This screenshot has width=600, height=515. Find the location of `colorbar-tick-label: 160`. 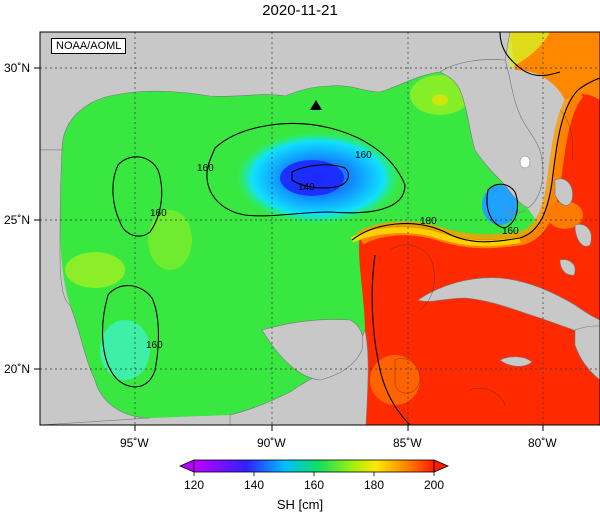

colorbar-tick-label: 160 is located at coordinates (314, 485).